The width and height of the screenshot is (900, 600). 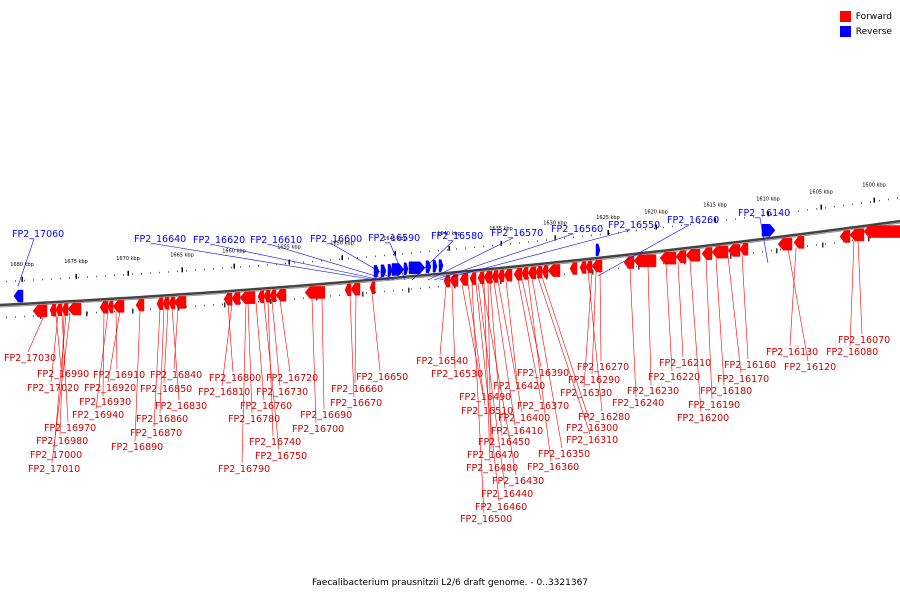 What do you see at coordinates (275, 442) in the screenshot?
I see `forward-gene-label: FP2_16740` at bounding box center [275, 442].